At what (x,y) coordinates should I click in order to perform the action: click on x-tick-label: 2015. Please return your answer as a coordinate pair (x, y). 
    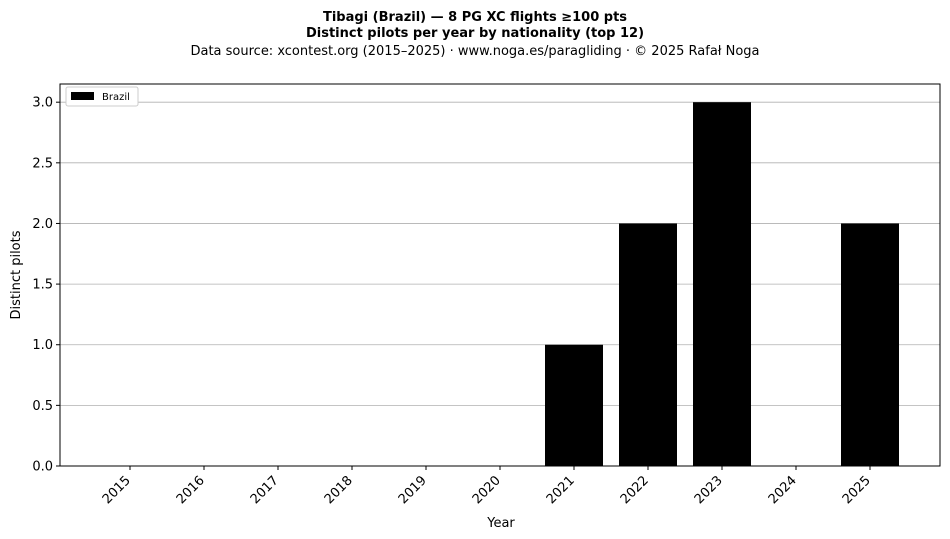
    Looking at the image, I should click on (117, 490).